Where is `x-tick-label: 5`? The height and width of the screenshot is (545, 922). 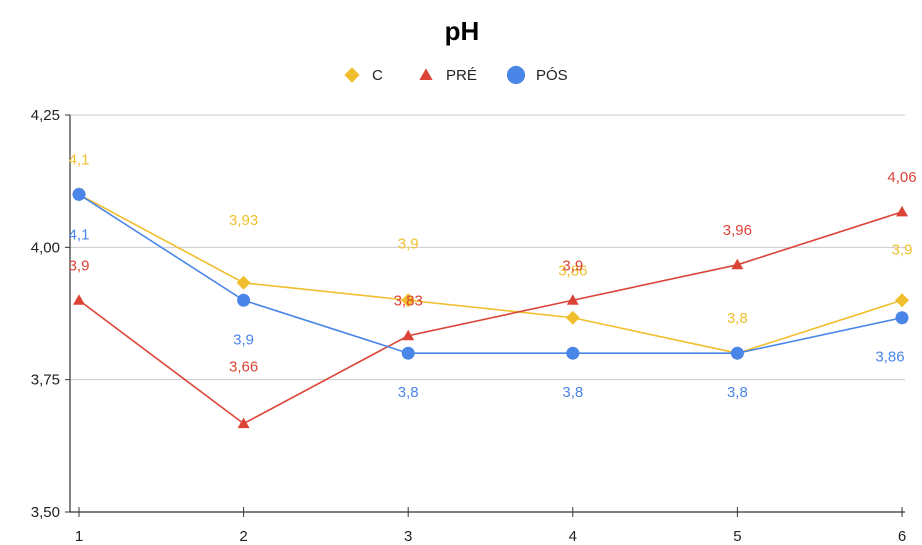 x-tick-label: 5 is located at coordinates (737, 536).